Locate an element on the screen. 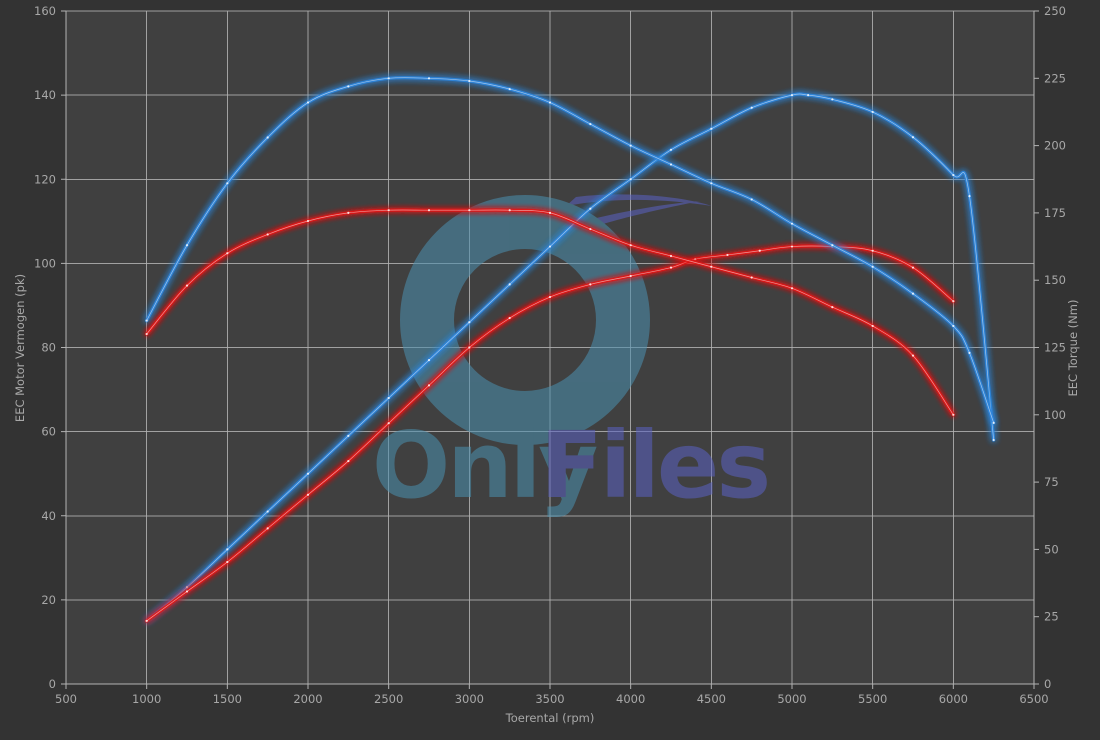 The height and width of the screenshot is (740, 1100). x-tick-label: 5000 is located at coordinates (791, 699).